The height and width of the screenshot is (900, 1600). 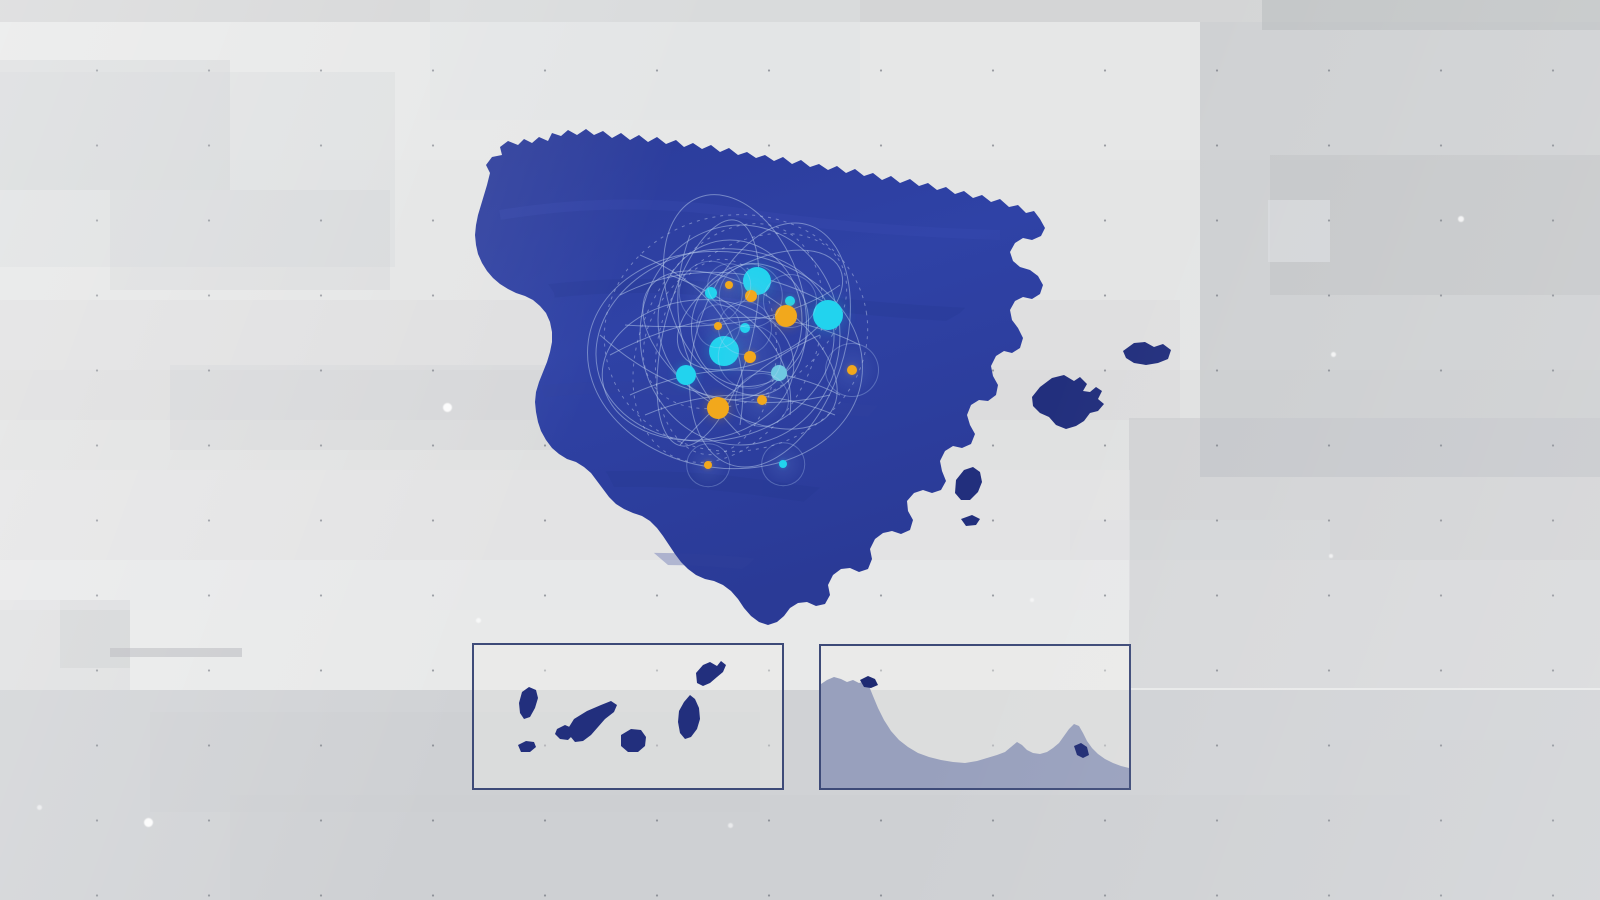 I want to click on formentera-island, so click(x=970, y=520).